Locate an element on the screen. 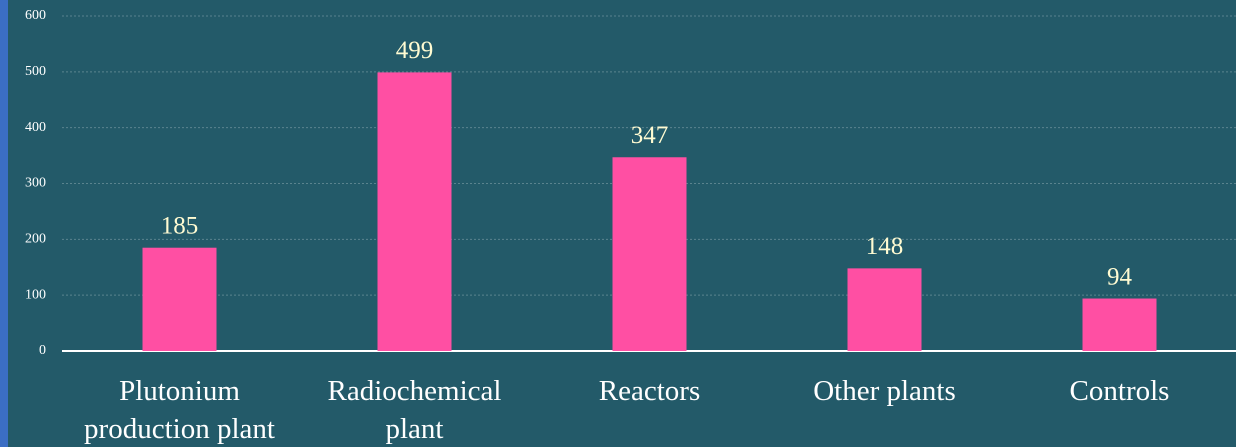 The height and width of the screenshot is (447, 1236). x-tick-label: Radiochemical plant is located at coordinates (414, 410).